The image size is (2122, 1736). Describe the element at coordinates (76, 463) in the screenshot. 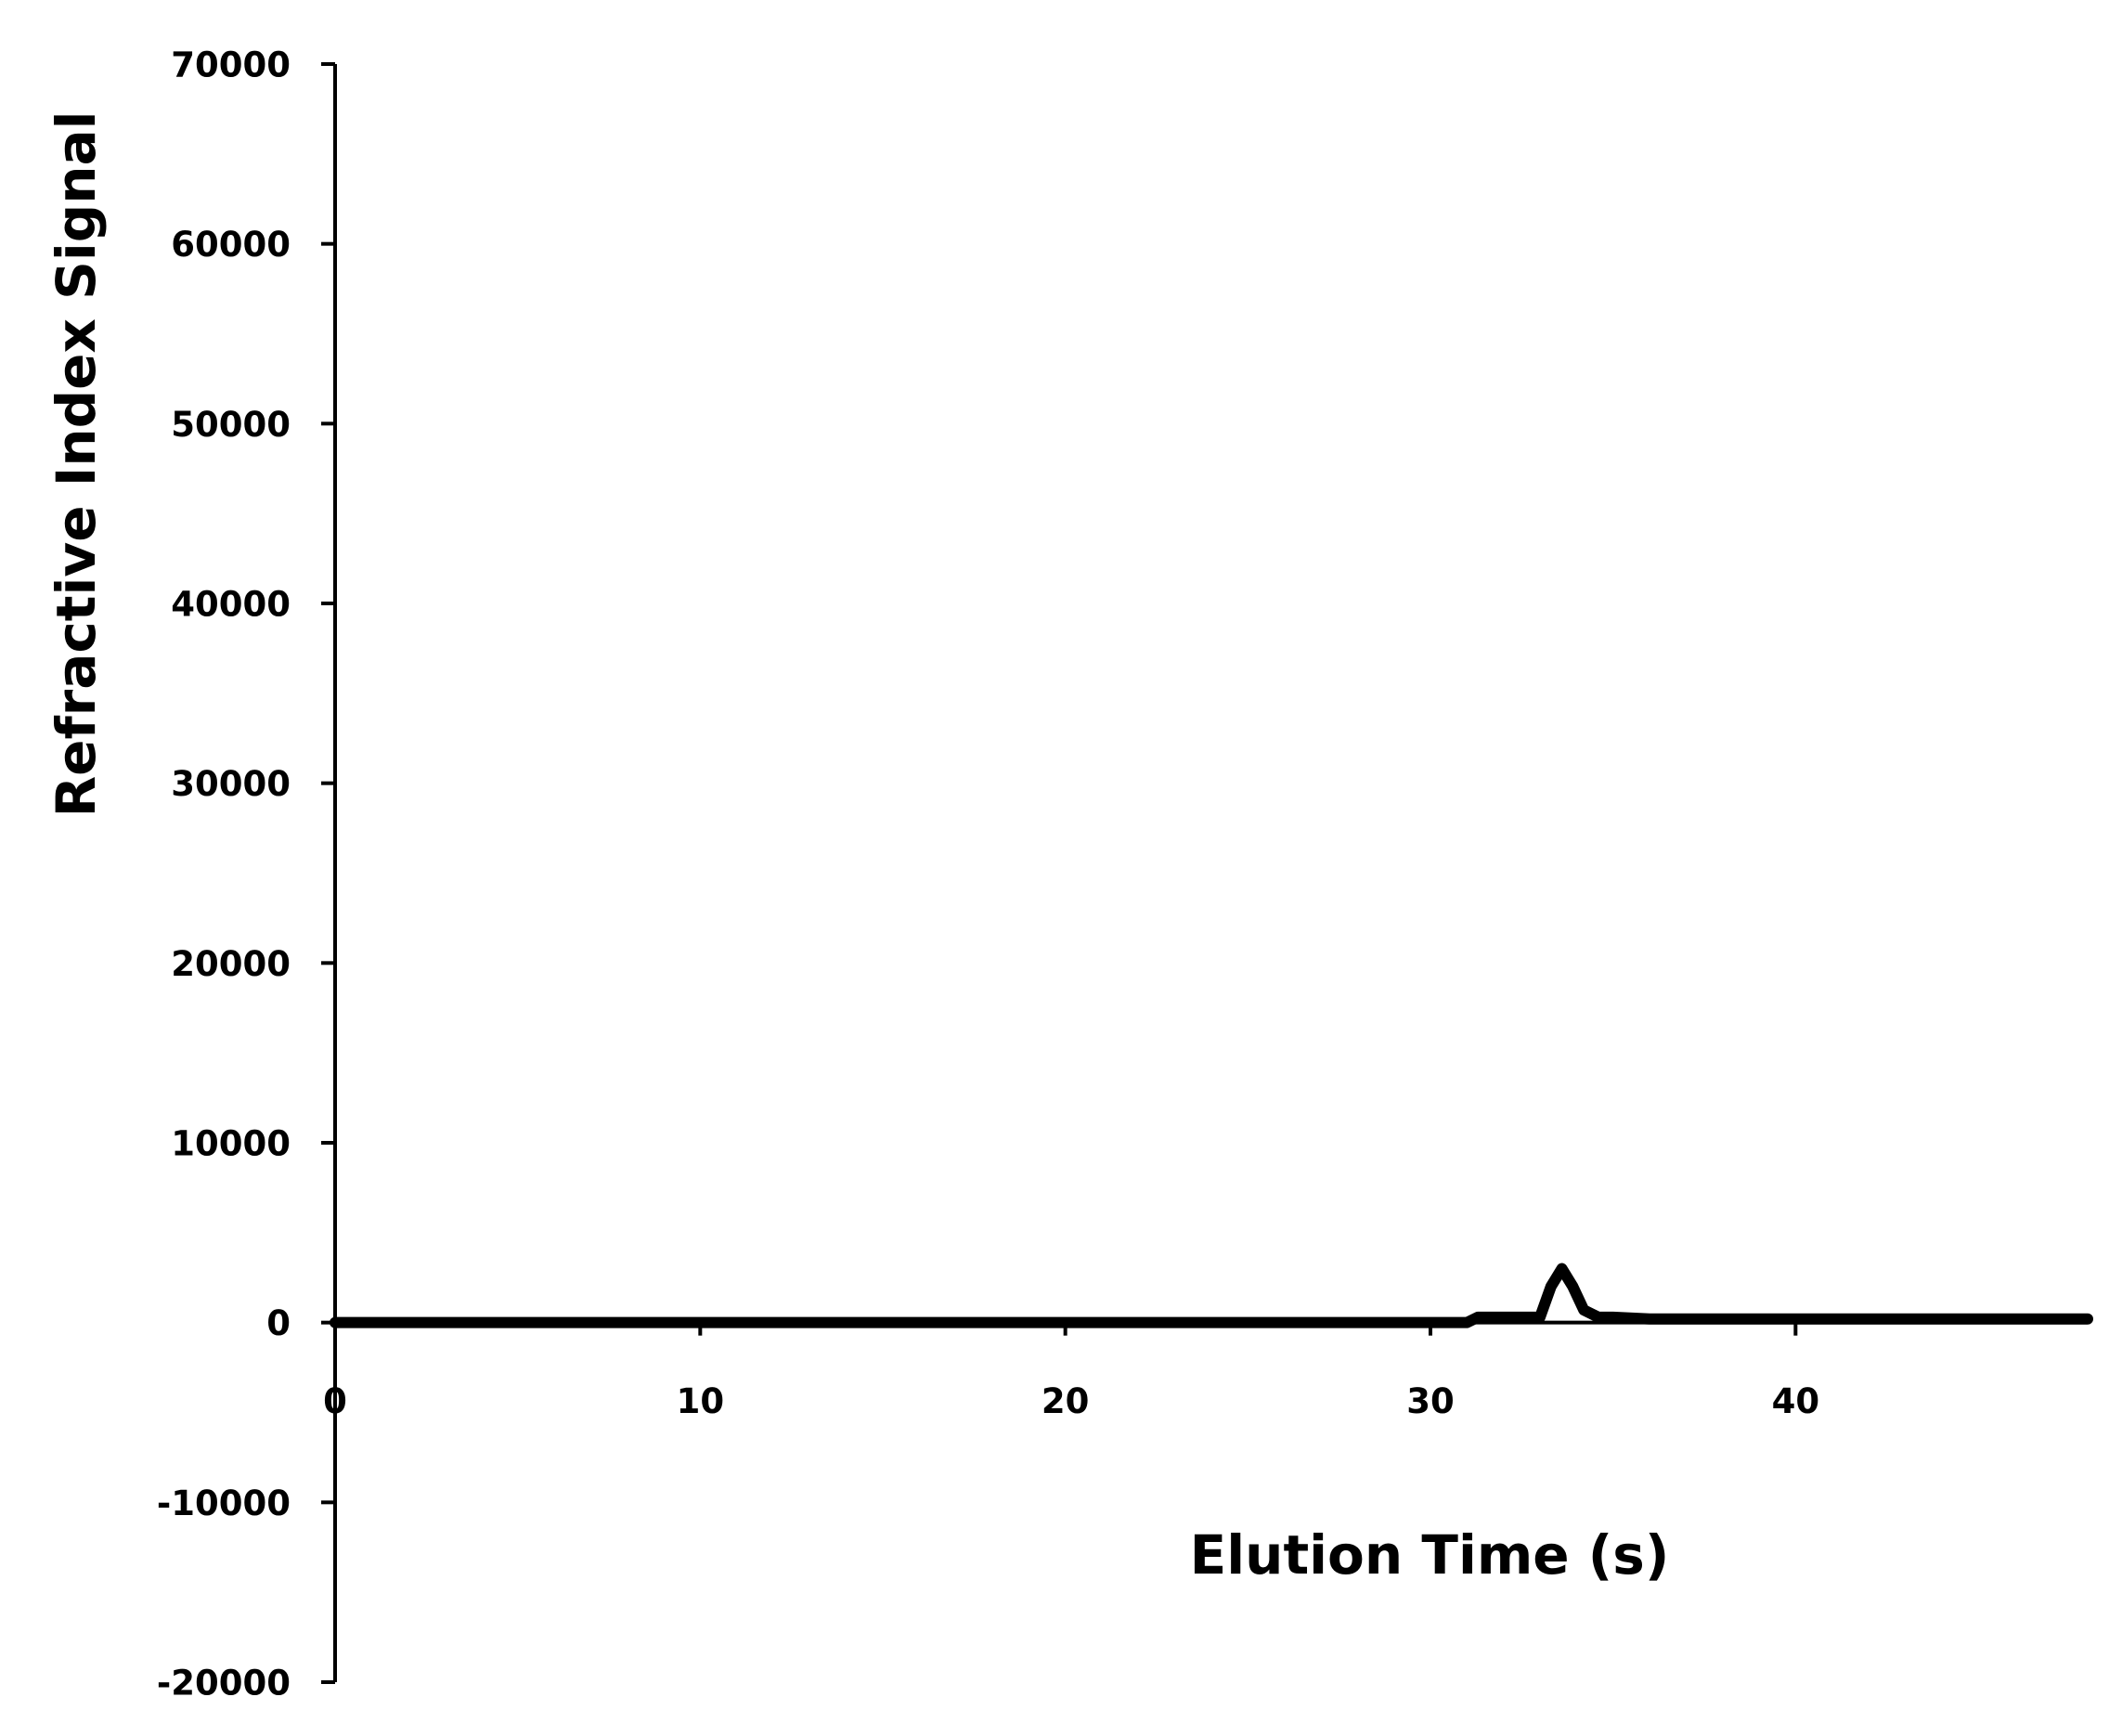

I see `y-axis-title: Refractive Index Signal` at that location.